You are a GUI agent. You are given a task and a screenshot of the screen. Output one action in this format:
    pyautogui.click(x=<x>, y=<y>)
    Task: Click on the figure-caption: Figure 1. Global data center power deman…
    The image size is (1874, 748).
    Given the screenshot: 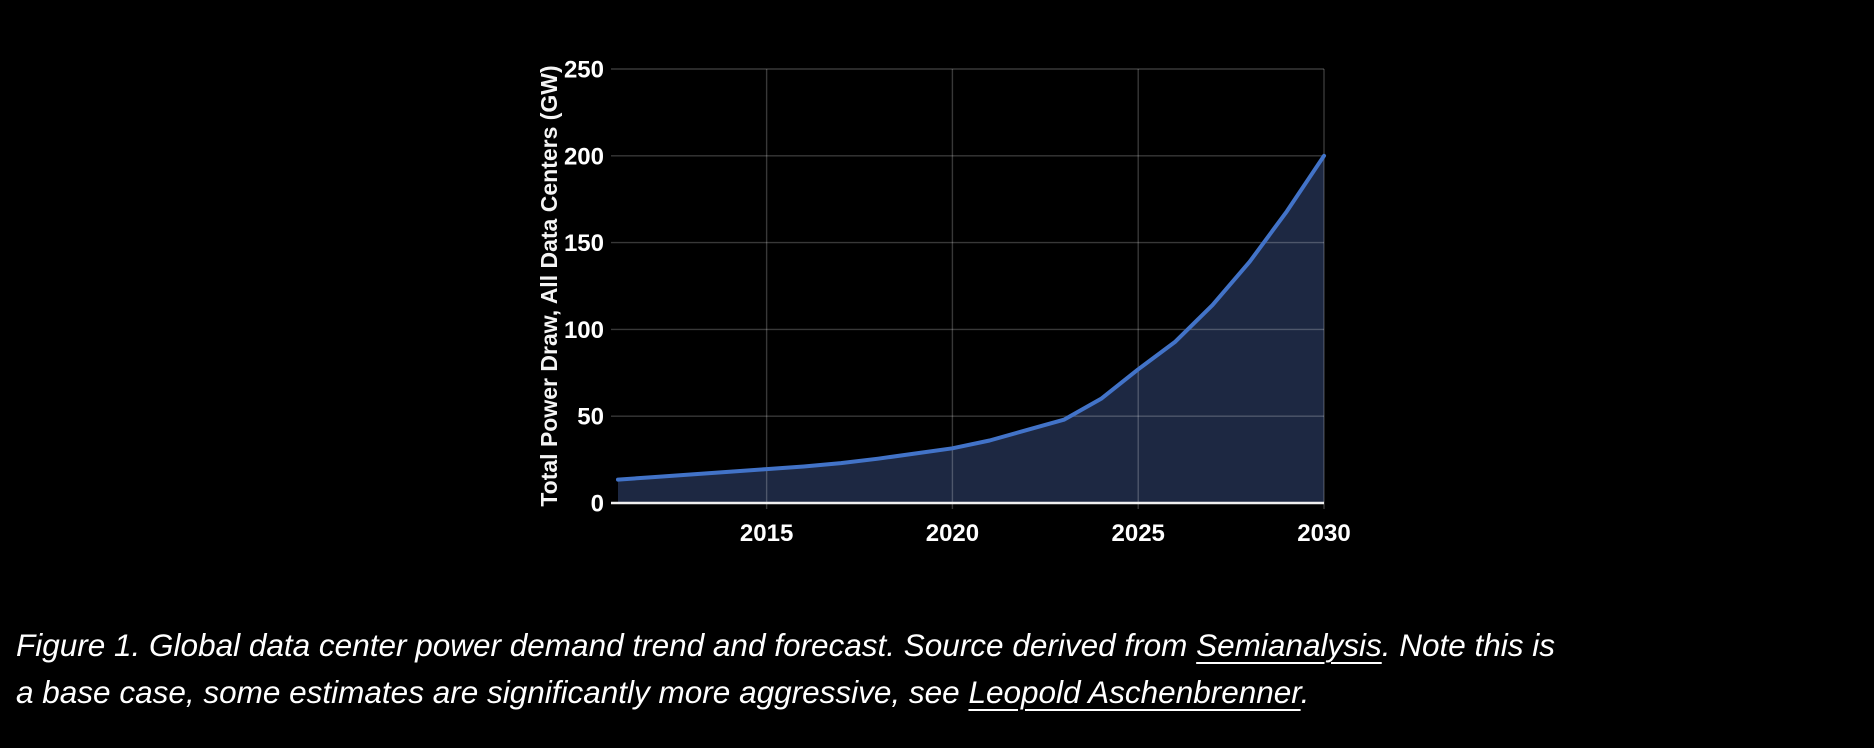 What is the action you would take?
    pyautogui.click(x=942, y=669)
    